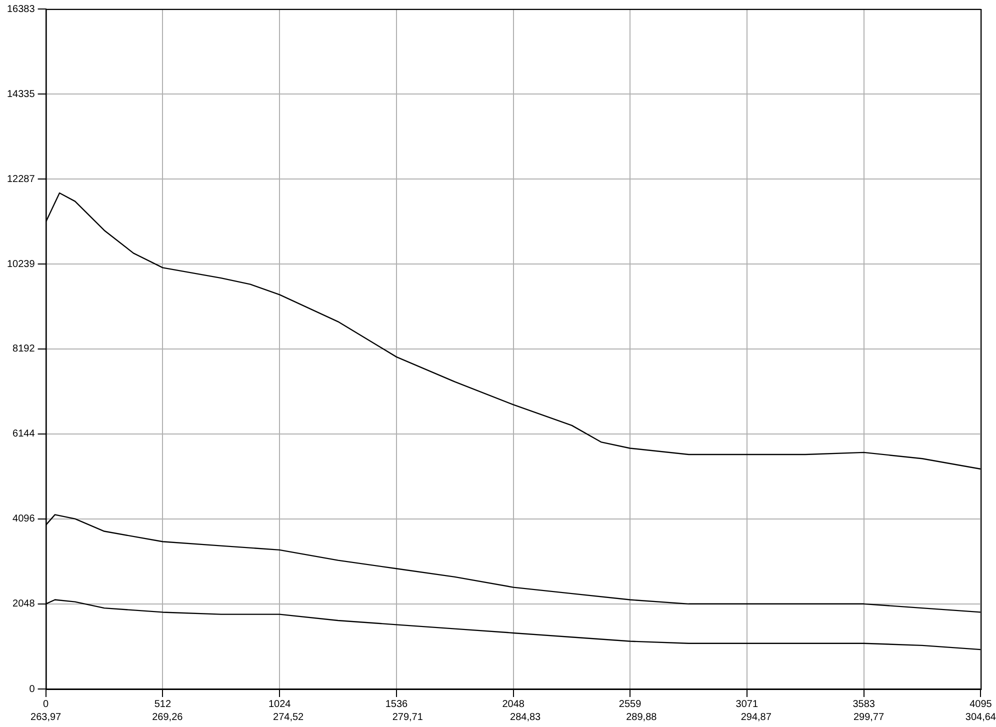  Describe the element at coordinates (21, 9) in the screenshot. I see `y-tick-label: 16383` at that location.